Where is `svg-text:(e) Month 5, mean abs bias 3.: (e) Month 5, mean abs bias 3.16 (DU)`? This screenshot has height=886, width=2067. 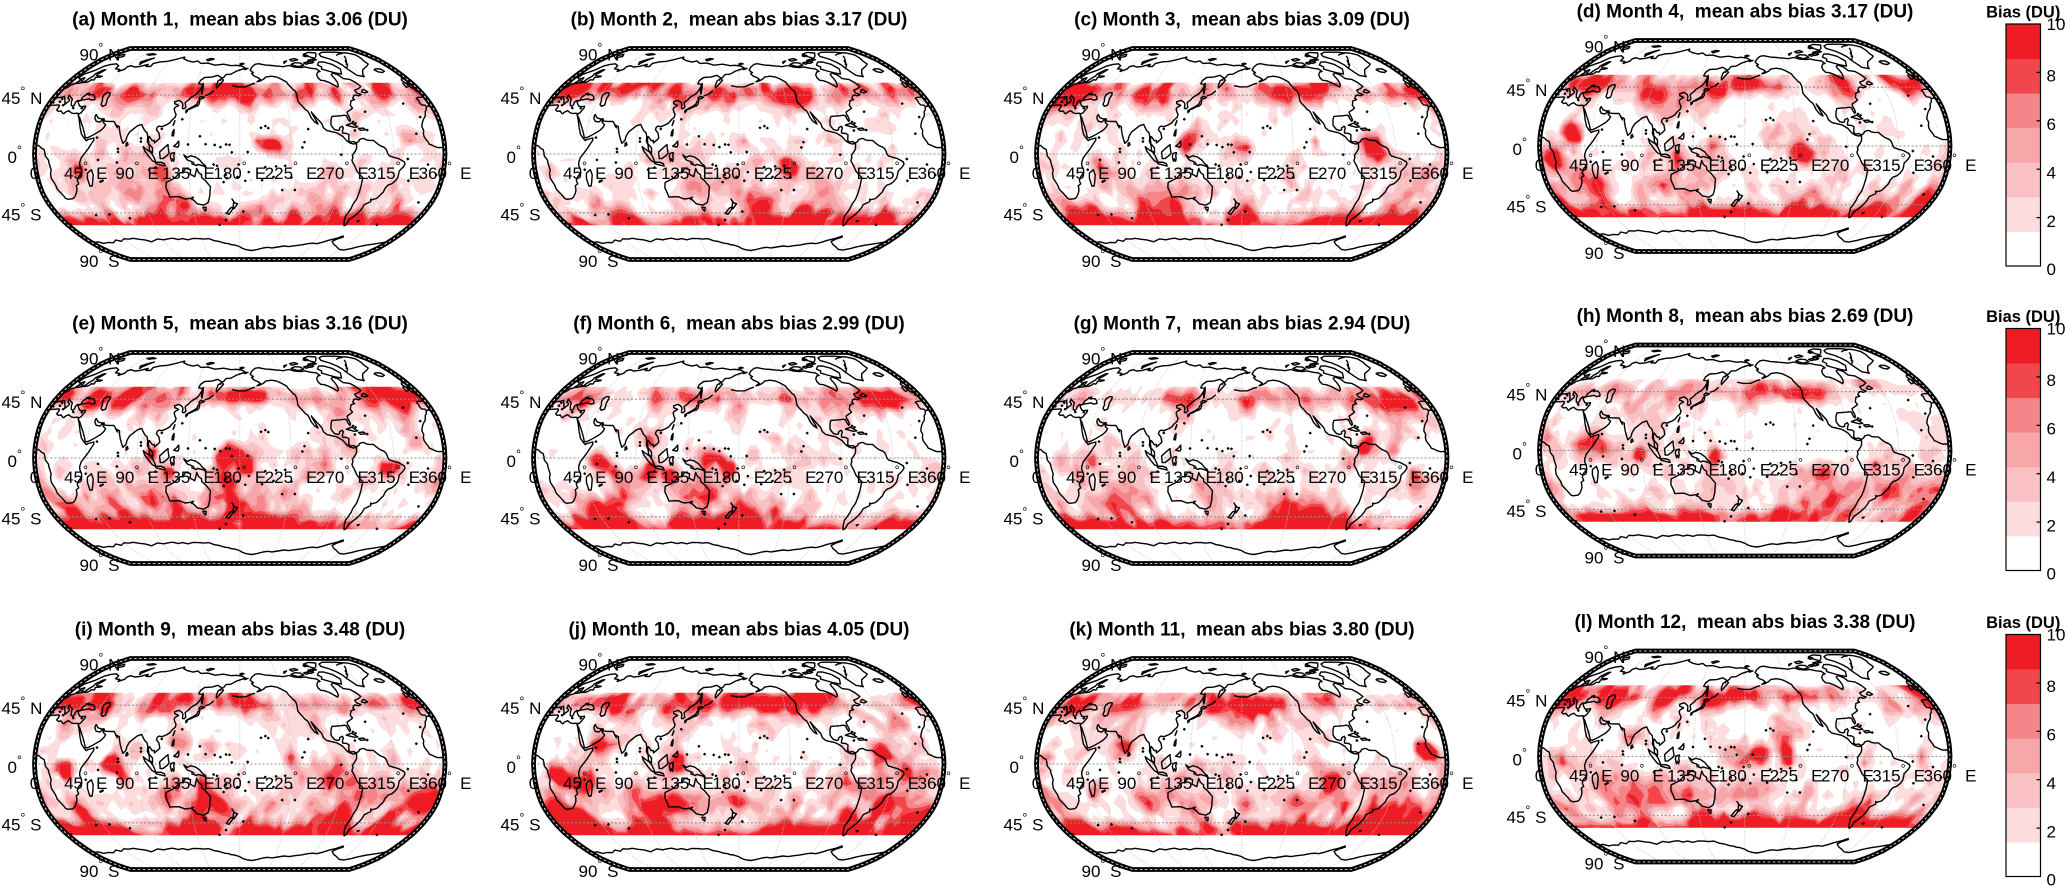
svg-text:(e) Month 5, mean abs bias 3.: (e) Month 5, mean abs bias 3.16 (DU) is located at coordinates (240, 324).